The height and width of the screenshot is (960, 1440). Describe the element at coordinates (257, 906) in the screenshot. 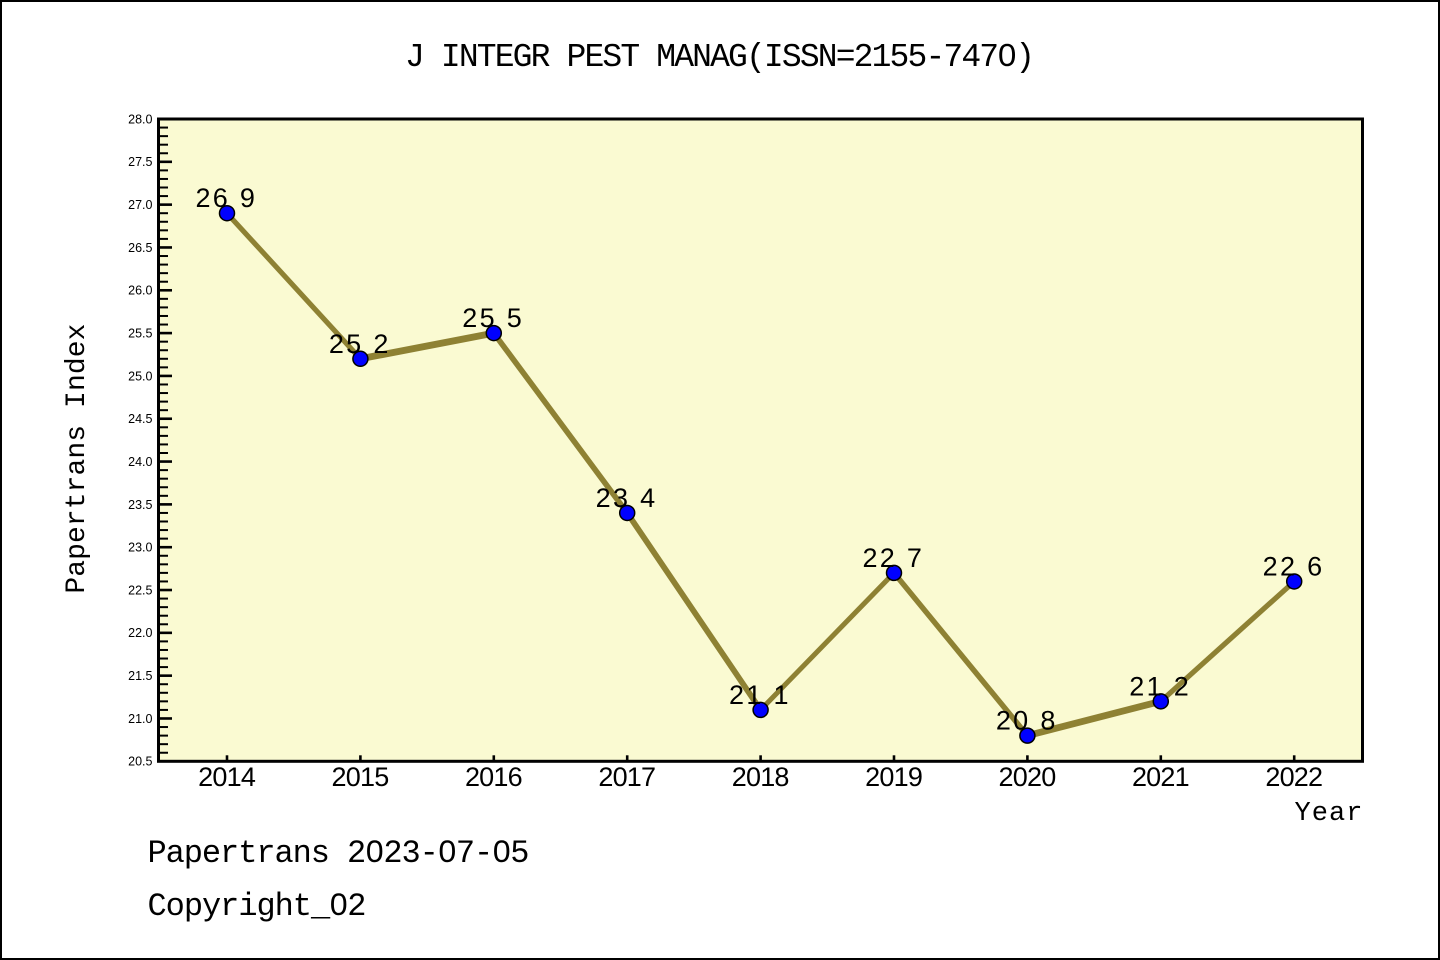

I see `svg-text: Copyright_02` at that location.